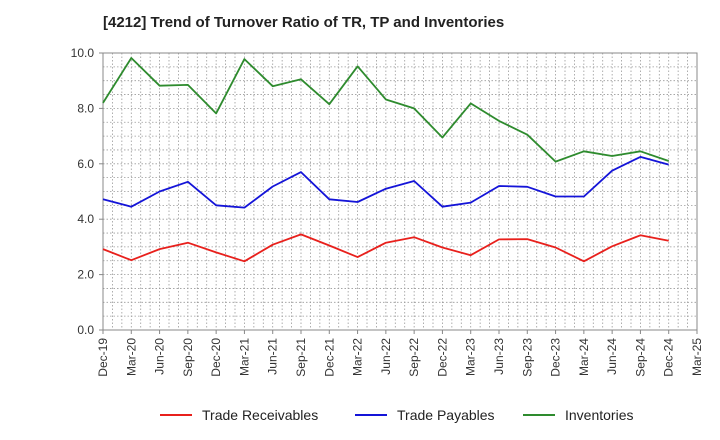  What do you see at coordinates (216, 357) in the screenshot?
I see `x-tick-label: Dec-20` at bounding box center [216, 357].